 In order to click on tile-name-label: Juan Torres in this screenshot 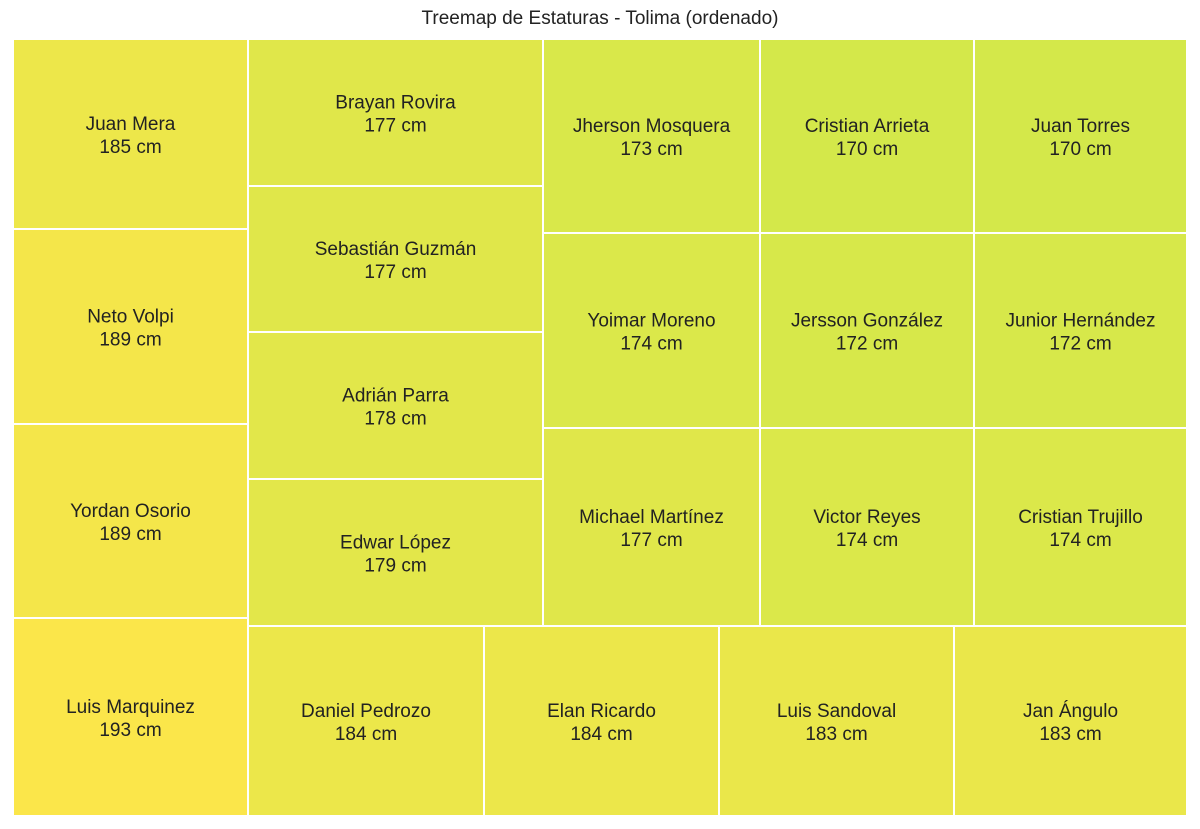, I will do `click(1080, 126)`.